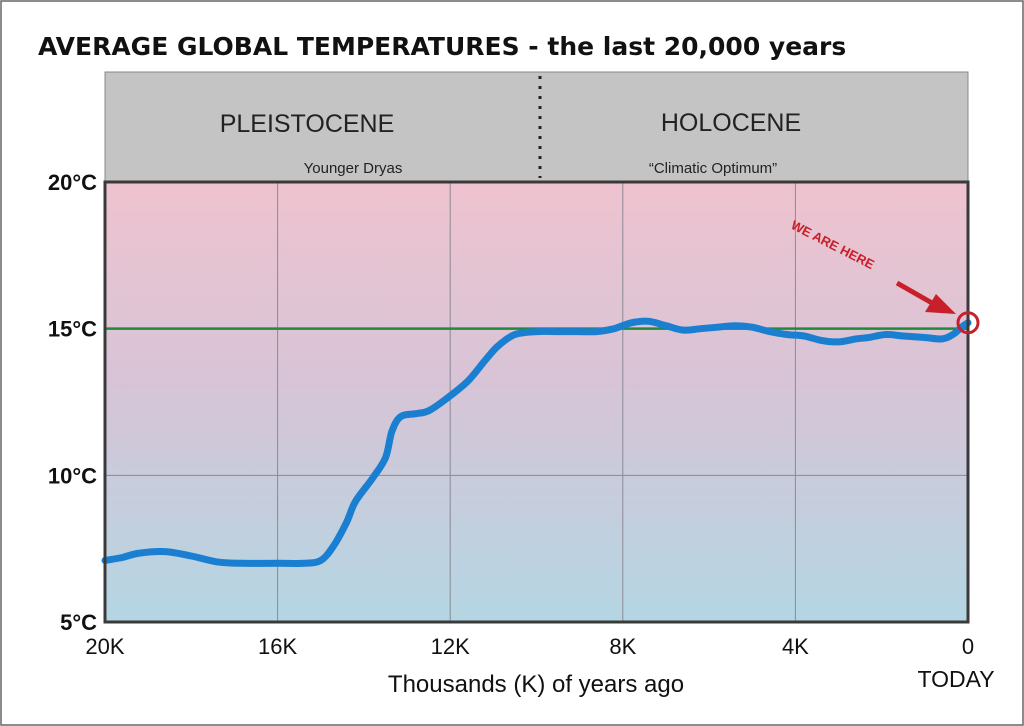 The width and height of the screenshot is (1024, 726). What do you see at coordinates (353, 168) in the screenshot?
I see `era-note-younger-dryas: Younger Dryas` at bounding box center [353, 168].